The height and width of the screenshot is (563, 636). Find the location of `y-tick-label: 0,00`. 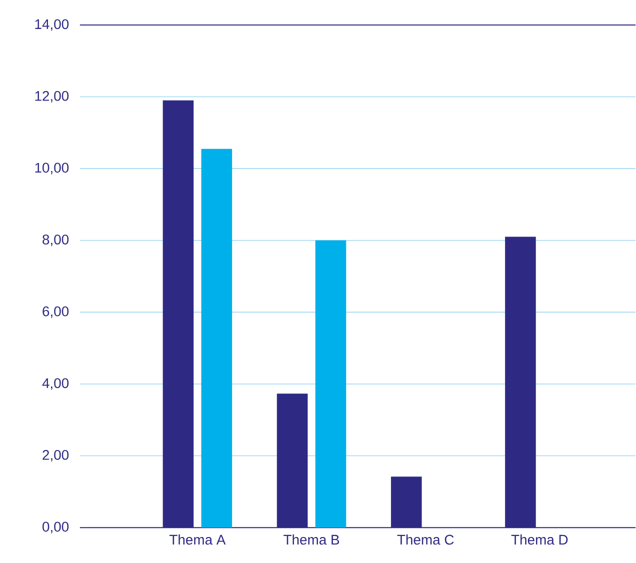

y-tick-label: 0,00 is located at coordinates (55, 528).